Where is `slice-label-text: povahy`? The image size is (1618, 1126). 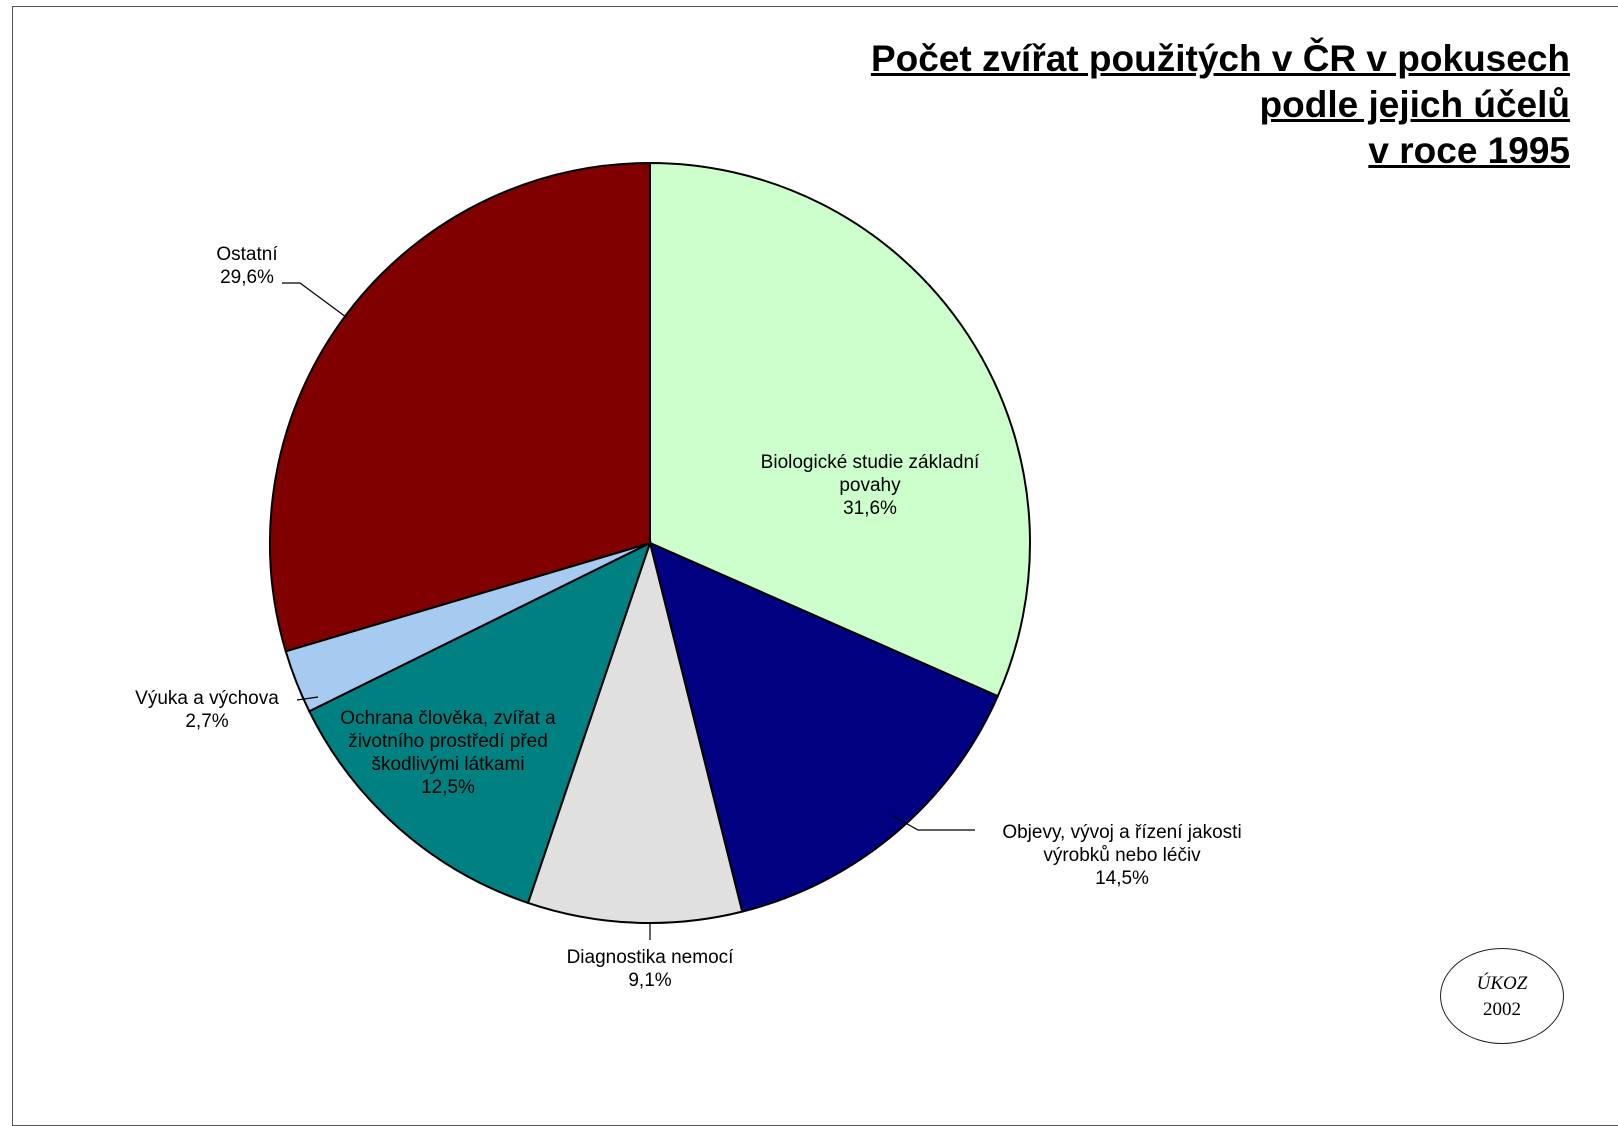
slice-label-text: povahy is located at coordinates (870, 485).